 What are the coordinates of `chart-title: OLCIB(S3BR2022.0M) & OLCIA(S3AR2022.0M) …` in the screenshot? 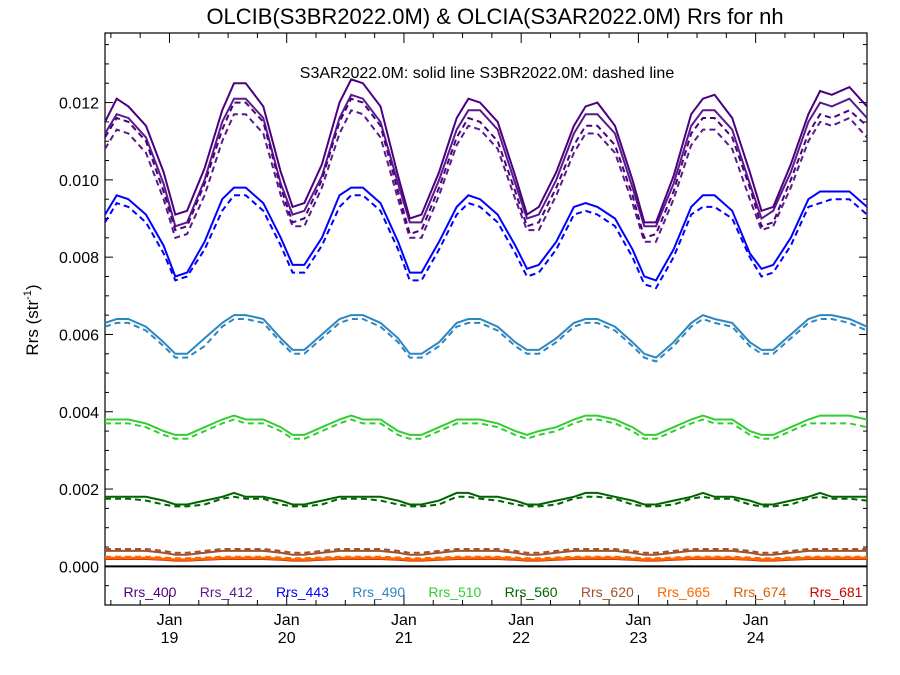 It's located at (494, 16).